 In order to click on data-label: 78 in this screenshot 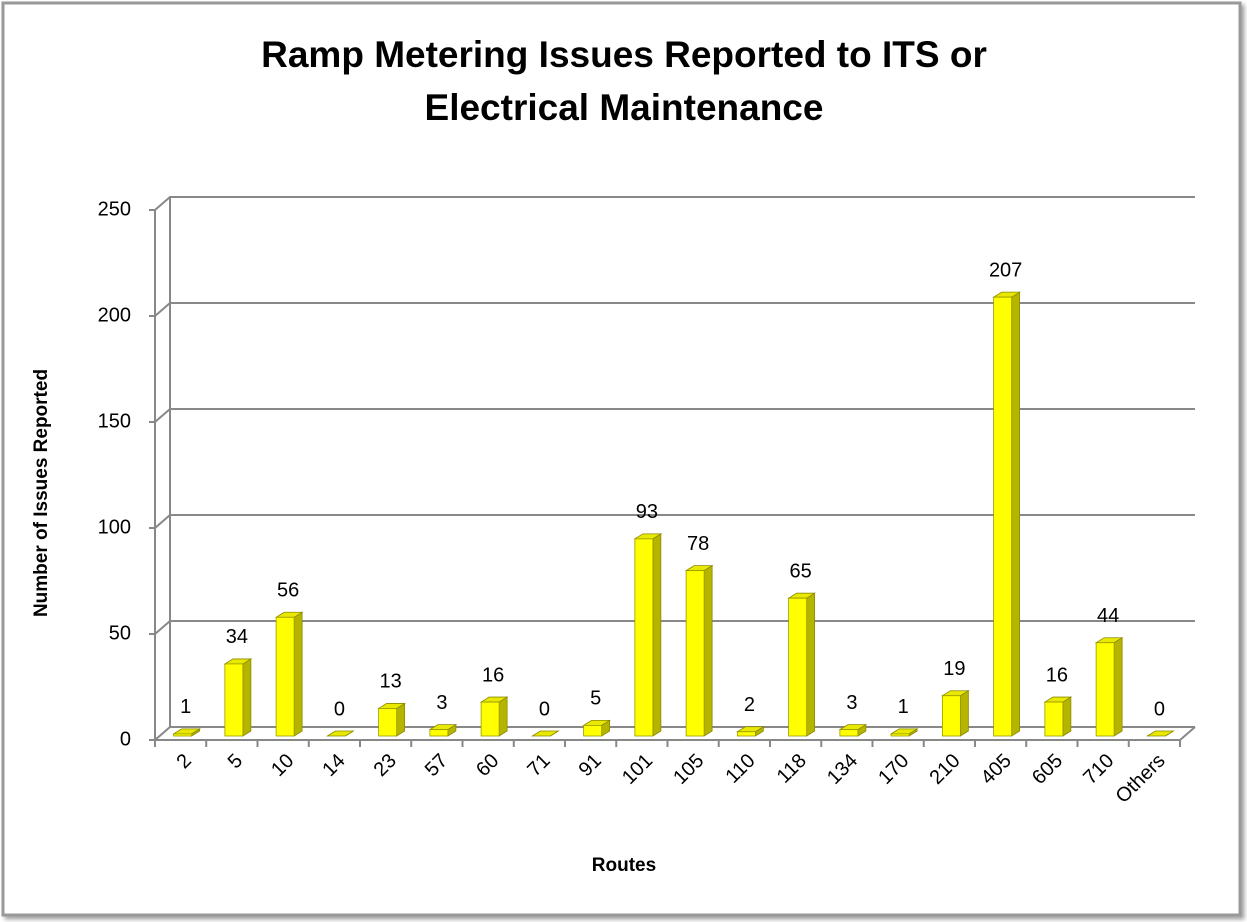, I will do `click(698, 544)`.